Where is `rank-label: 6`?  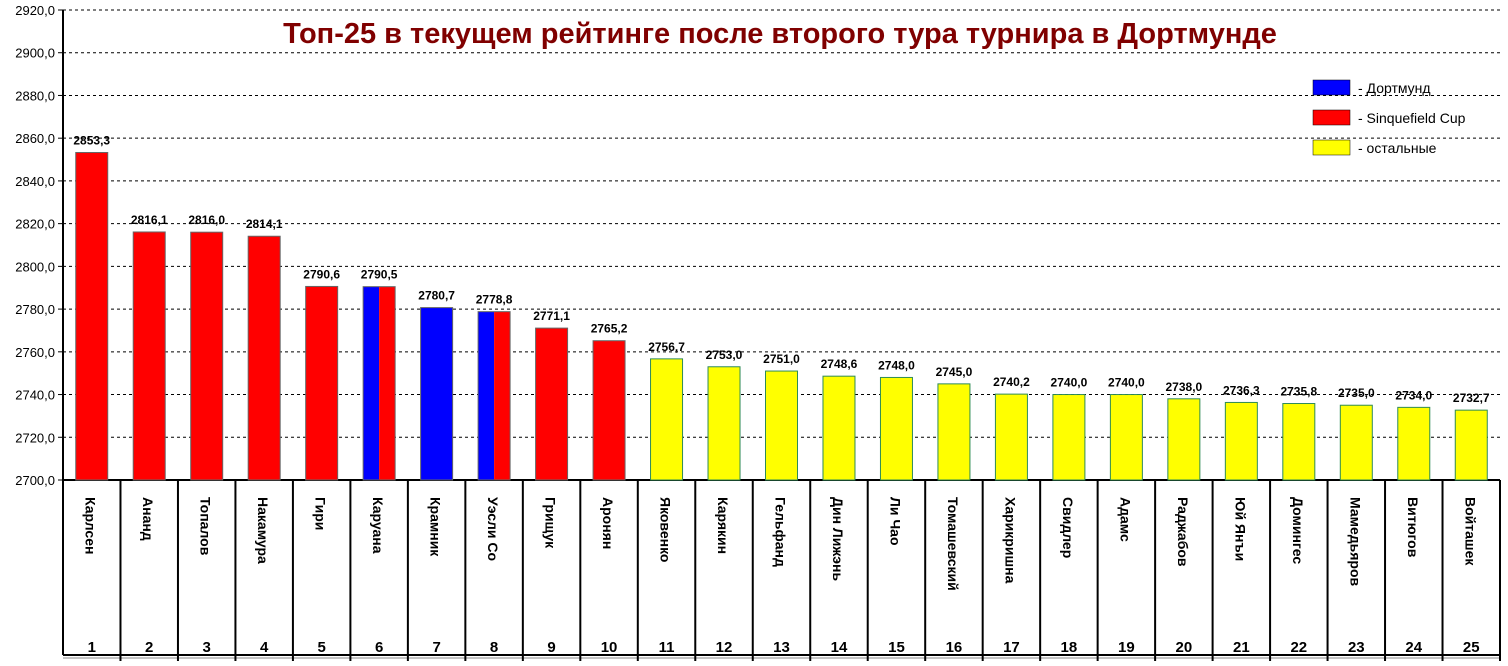 rank-label: 6 is located at coordinates (379, 647).